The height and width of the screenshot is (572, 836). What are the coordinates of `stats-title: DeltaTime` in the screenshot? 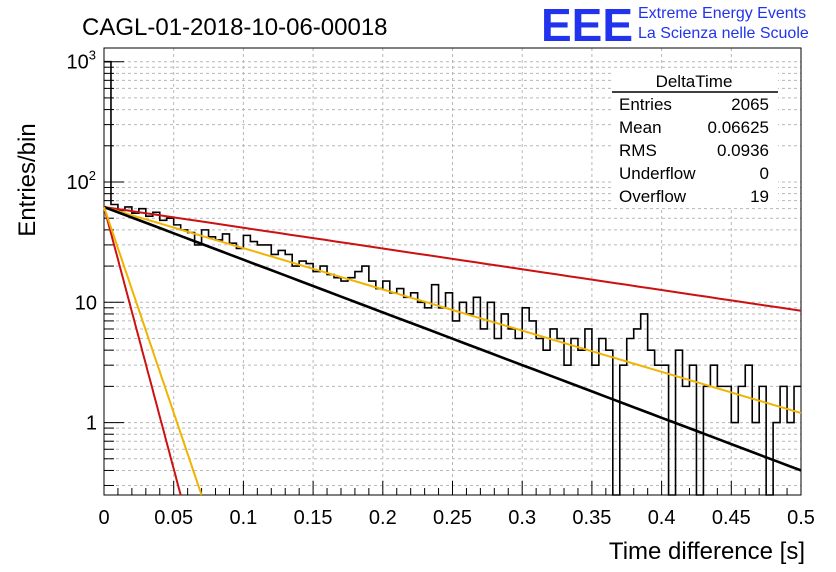 It's located at (694, 81).